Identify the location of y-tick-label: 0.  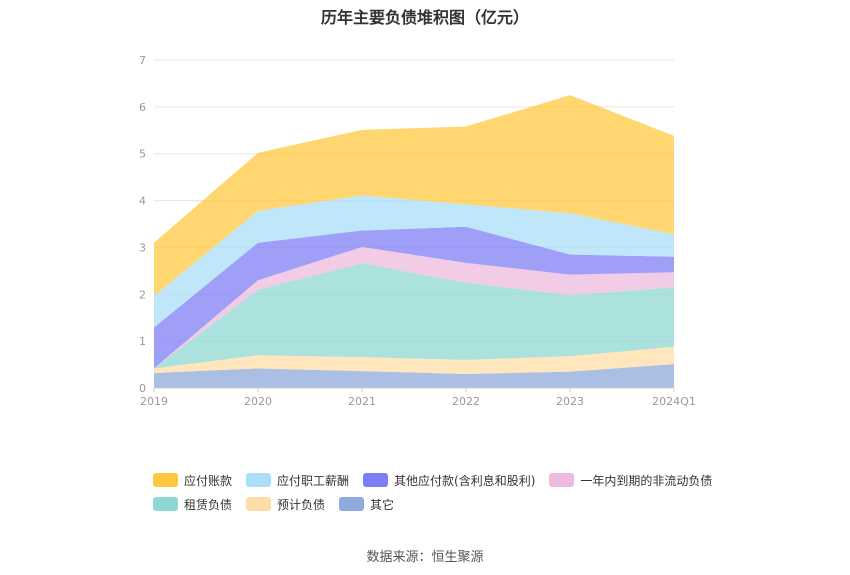
(142, 388).